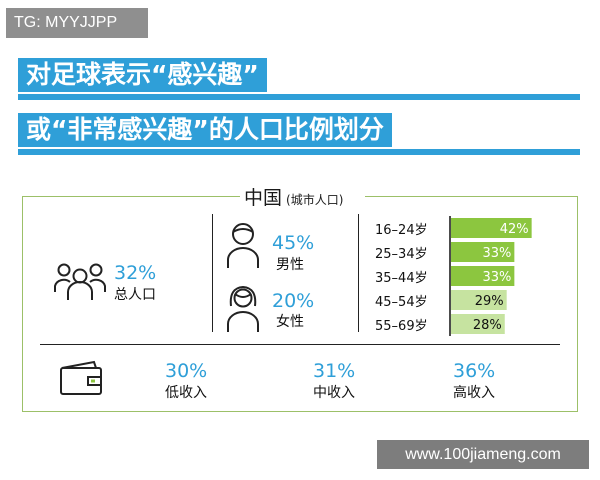  Describe the element at coordinates (334, 371) in the screenshot. I see `mid-income-percent: 31%` at that location.